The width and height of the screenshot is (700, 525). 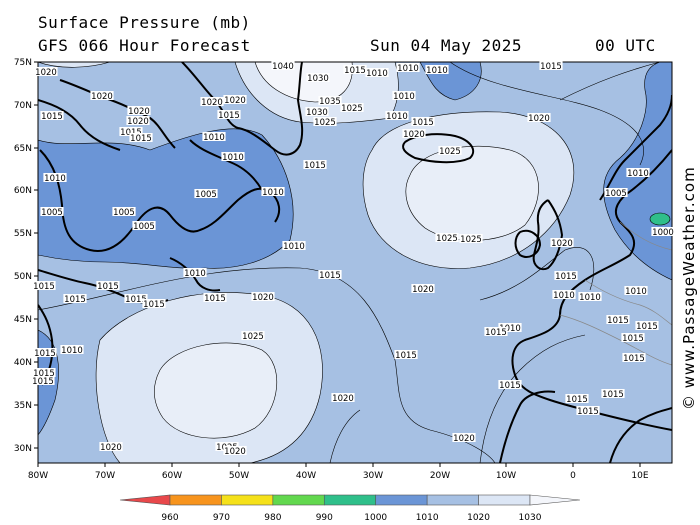 What do you see at coordinates (375, 518) in the screenshot?
I see `legend-value-label: 1000` at bounding box center [375, 518].